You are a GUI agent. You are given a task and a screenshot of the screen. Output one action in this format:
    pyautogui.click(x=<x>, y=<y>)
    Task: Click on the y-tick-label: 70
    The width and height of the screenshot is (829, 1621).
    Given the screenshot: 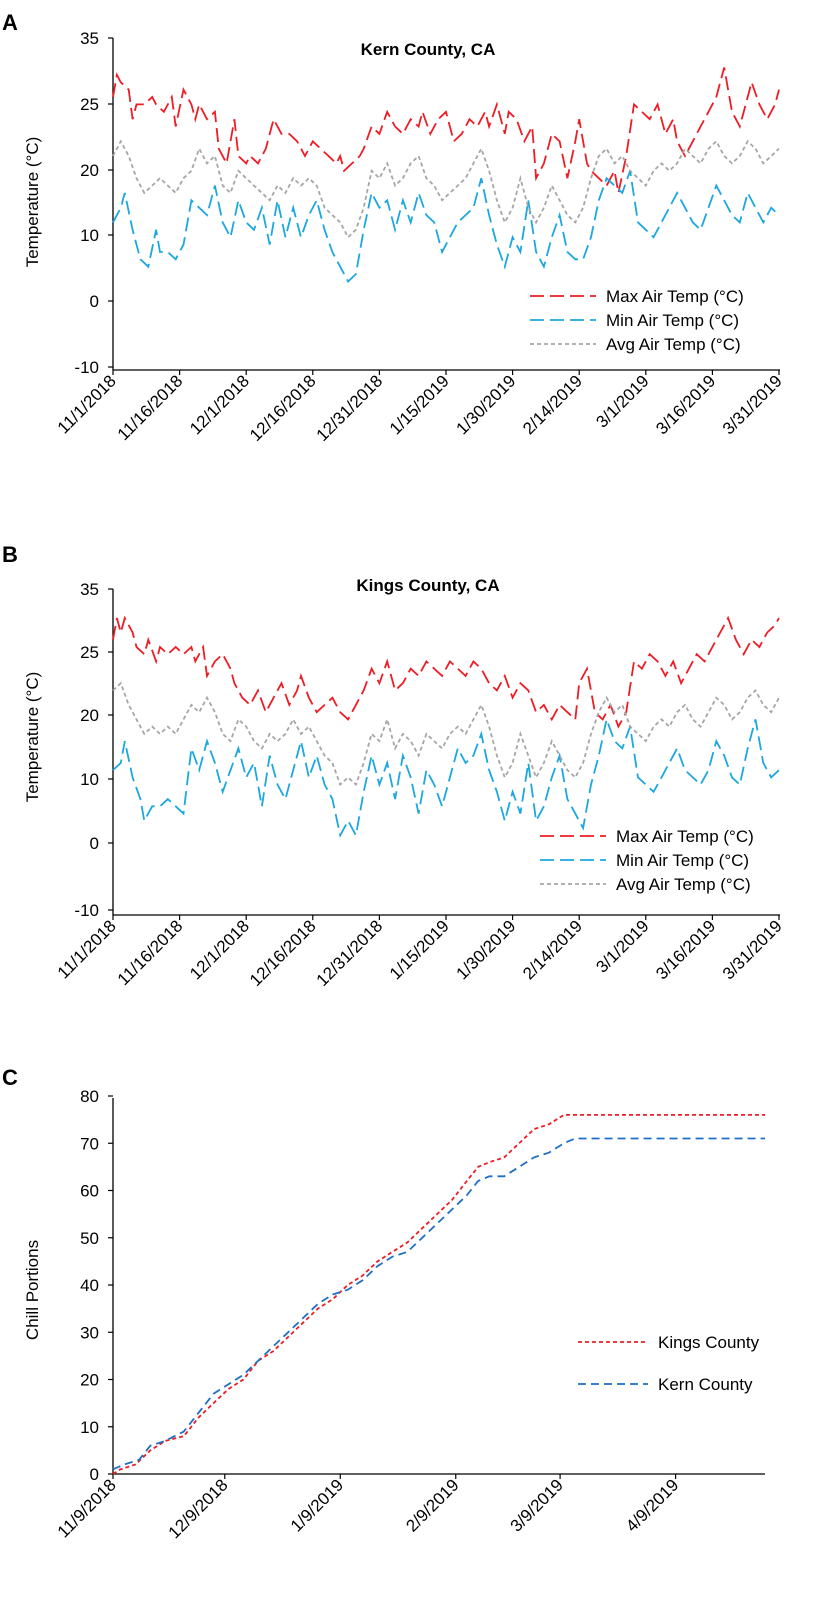 What is the action you would take?
    pyautogui.click(x=89, y=1143)
    